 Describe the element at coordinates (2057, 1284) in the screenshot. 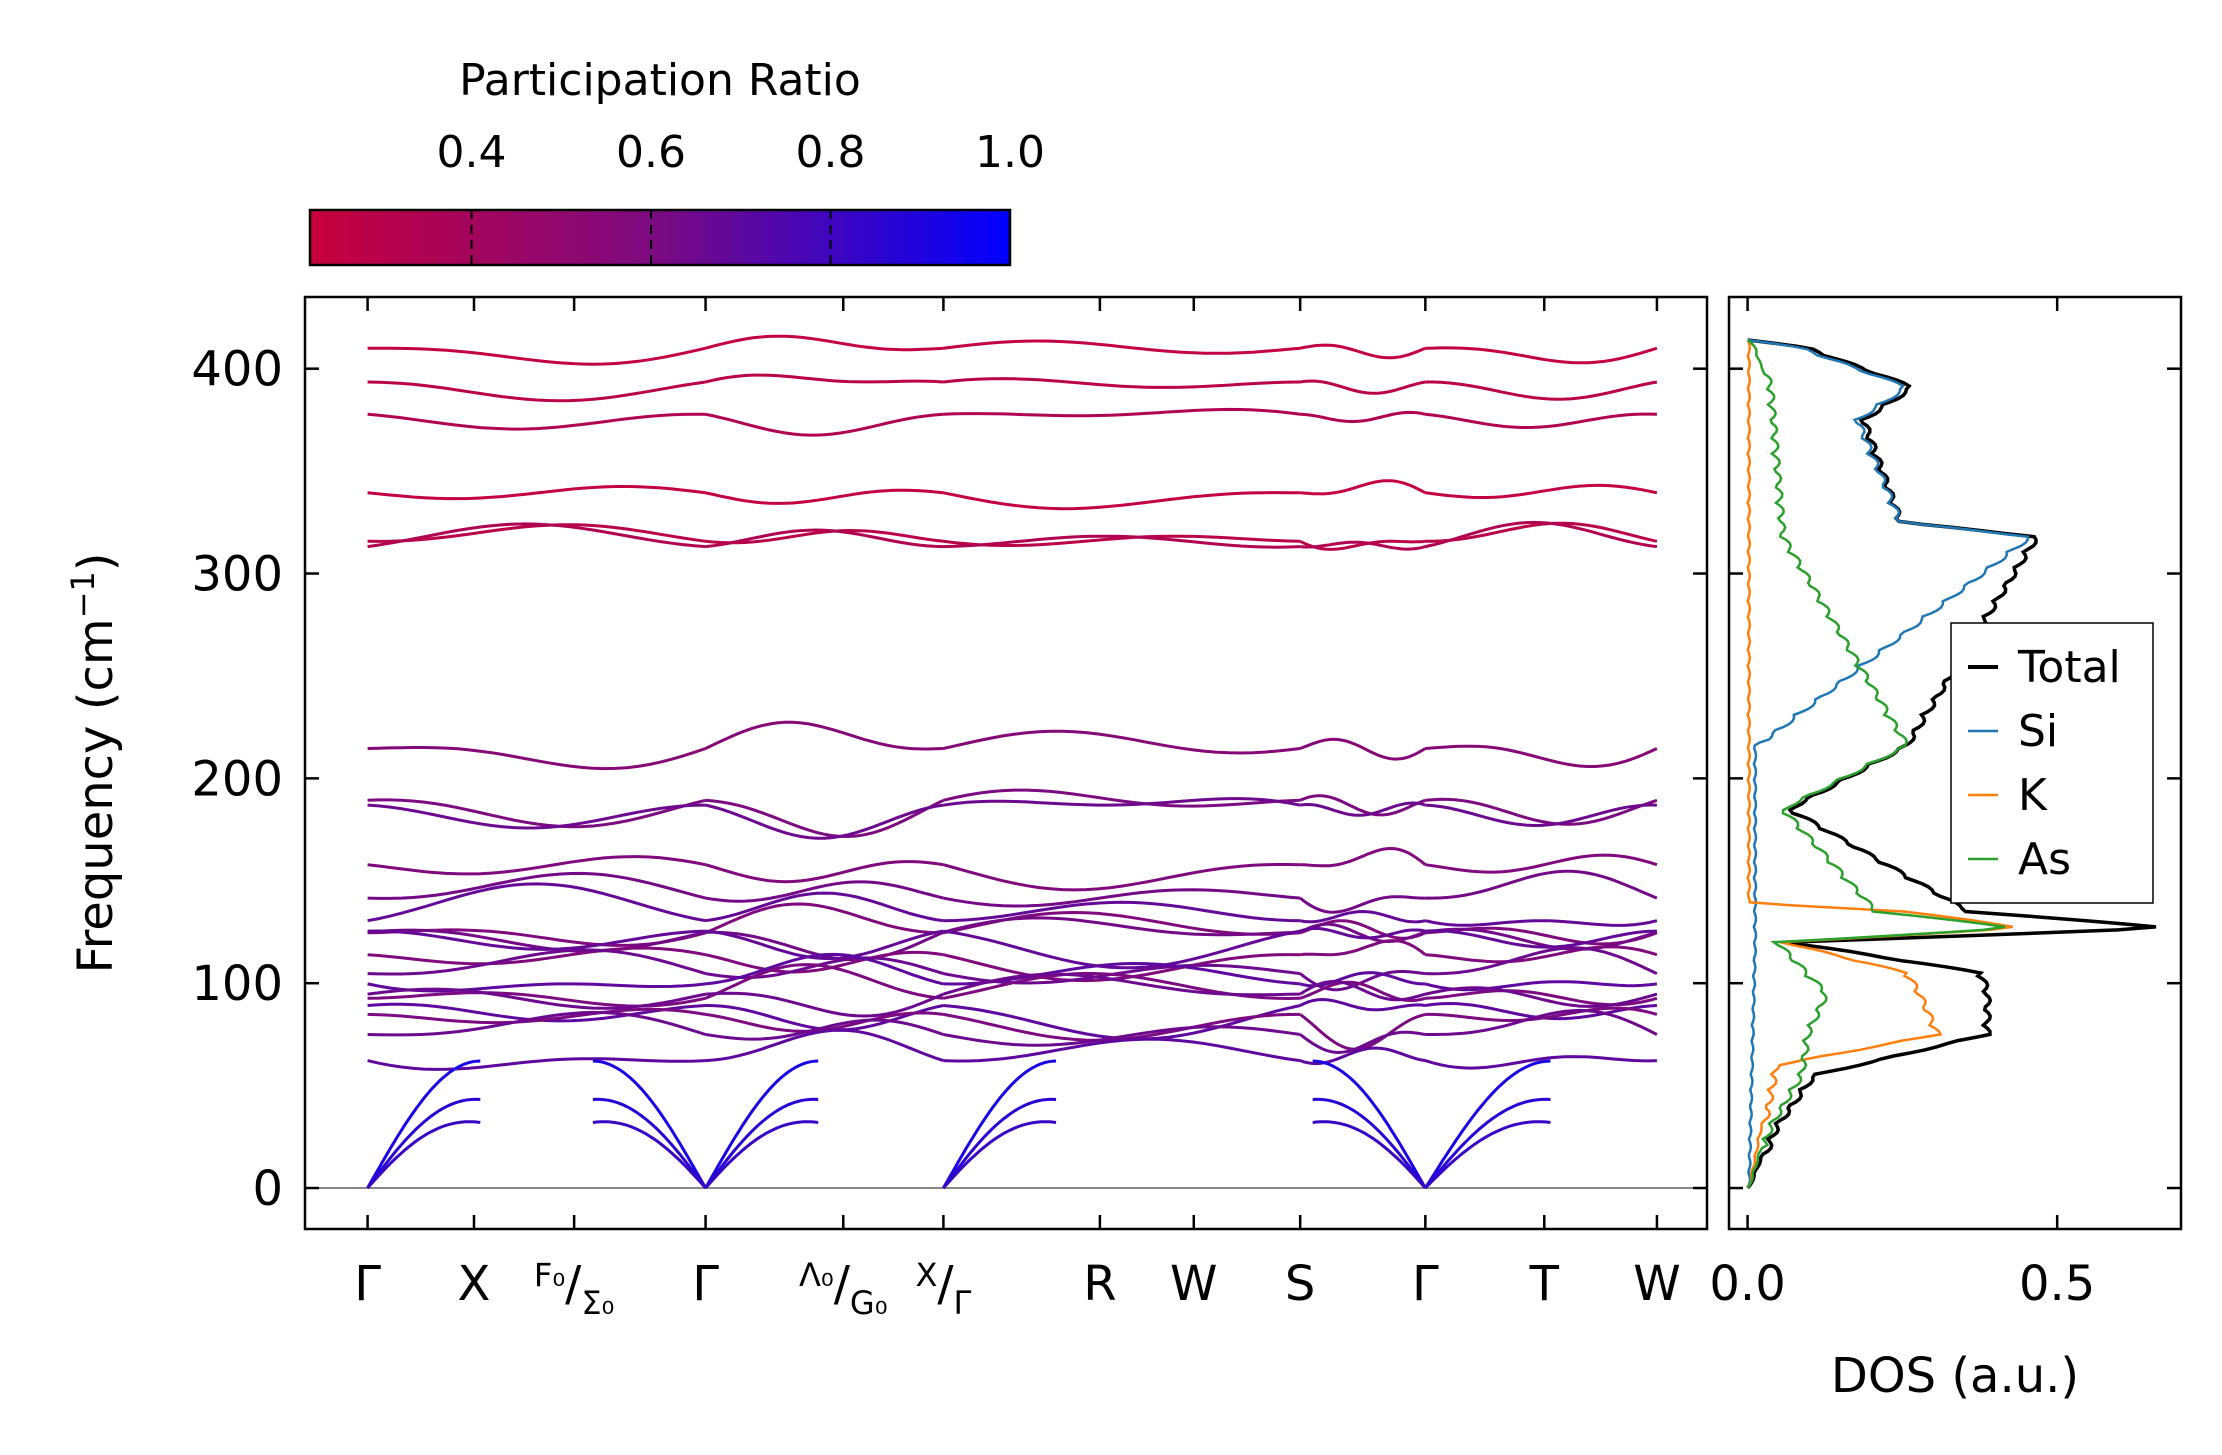

I see `dos-x-tick-label: 0.5` at that location.